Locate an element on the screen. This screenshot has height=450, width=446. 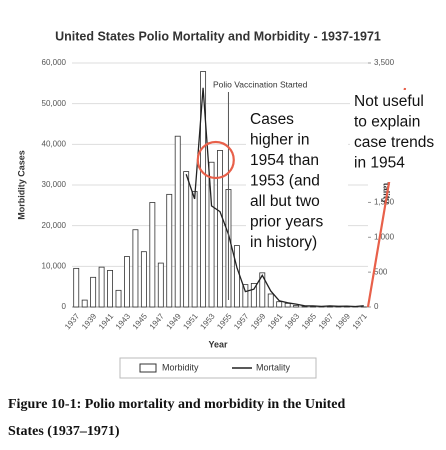
legend-label: Mortality is located at coordinates (273, 367).